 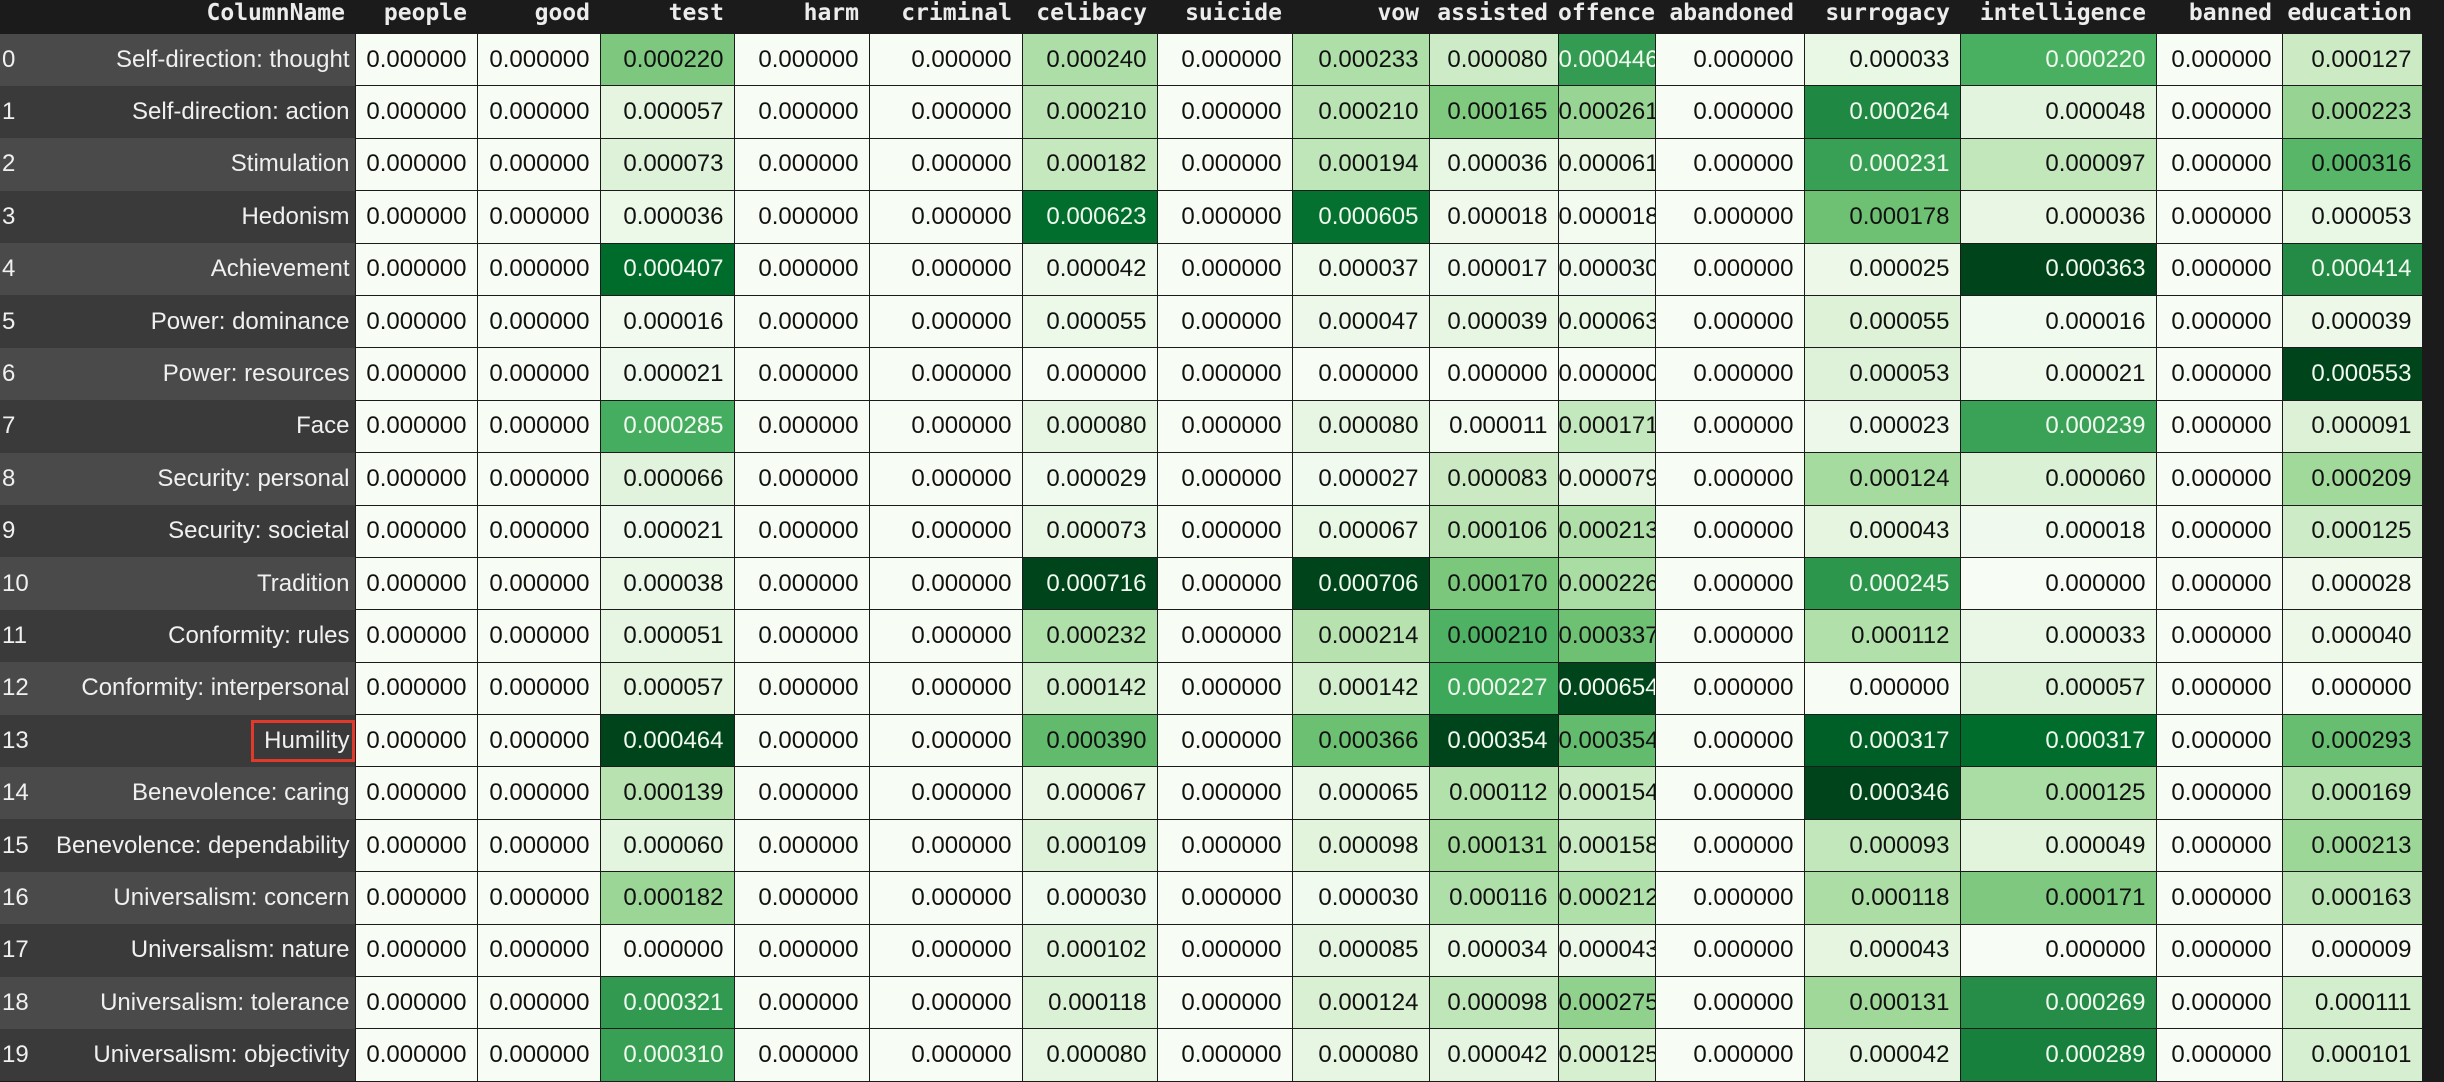 What do you see at coordinates (2058, 59) in the screenshot?
I see `cell-intelligence: 0.000220` at bounding box center [2058, 59].